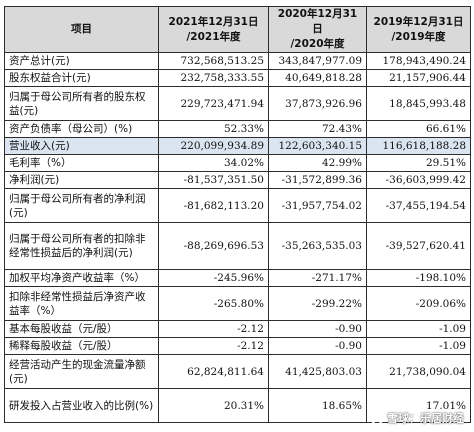  What do you see at coordinates (213, 405) in the screenshot?
I see `cell-2021: 20.31%` at bounding box center [213, 405].